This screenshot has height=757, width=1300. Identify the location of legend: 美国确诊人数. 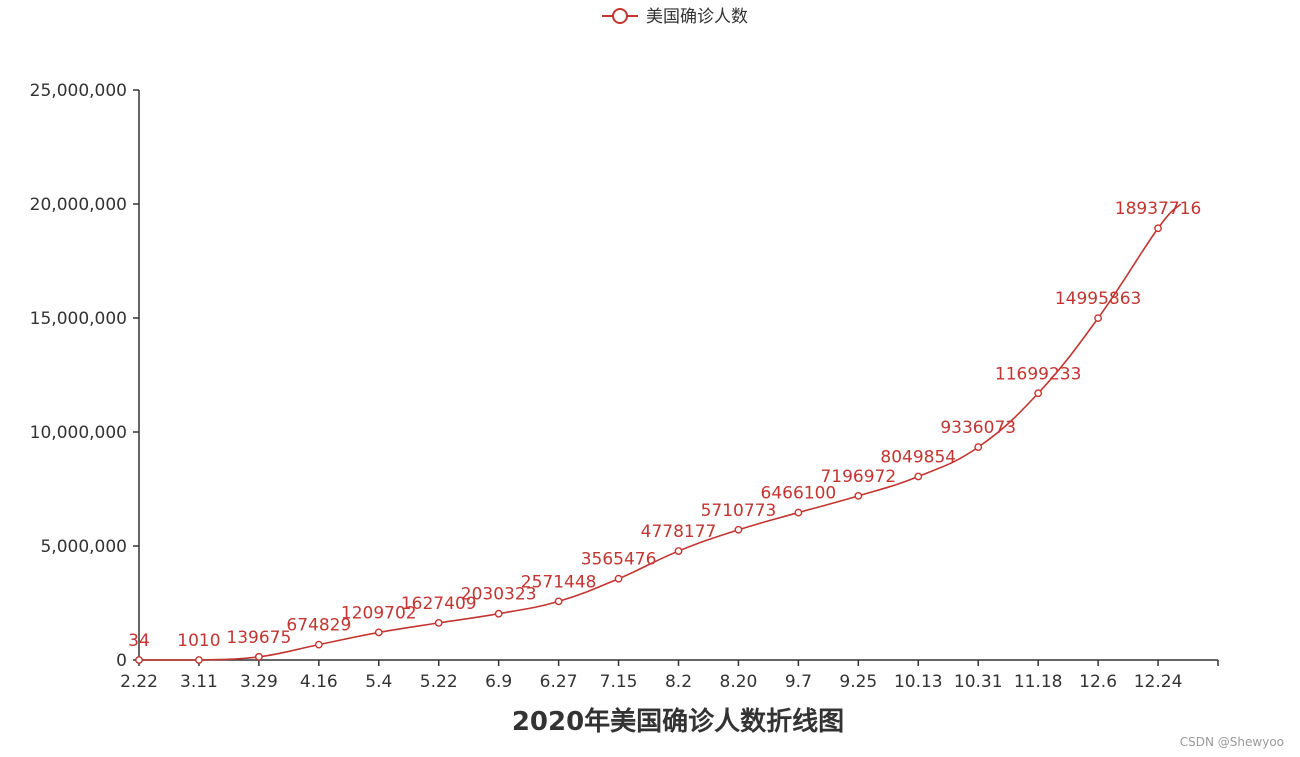
(675, 17).